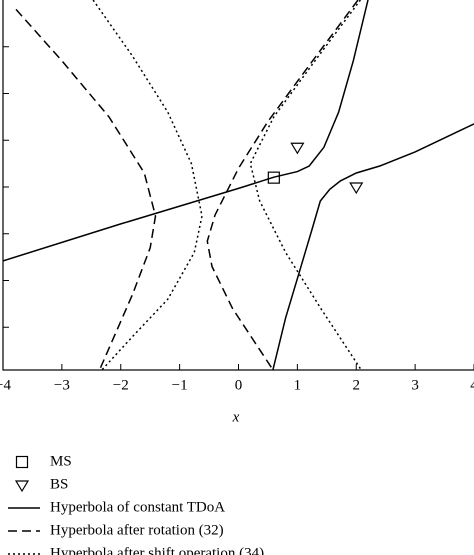 The width and height of the screenshot is (474, 555). I want to click on legend-label: Hyperbola after rotation (32), so click(137, 530).